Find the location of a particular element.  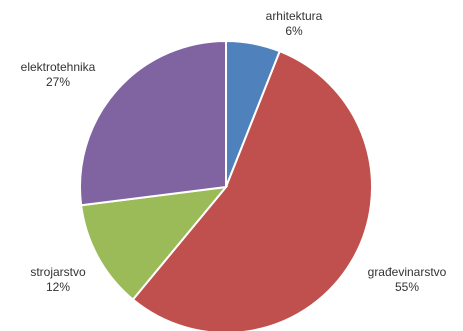

label-gradevinarstvo: građevinarstvo 55% is located at coordinates (402, 280).